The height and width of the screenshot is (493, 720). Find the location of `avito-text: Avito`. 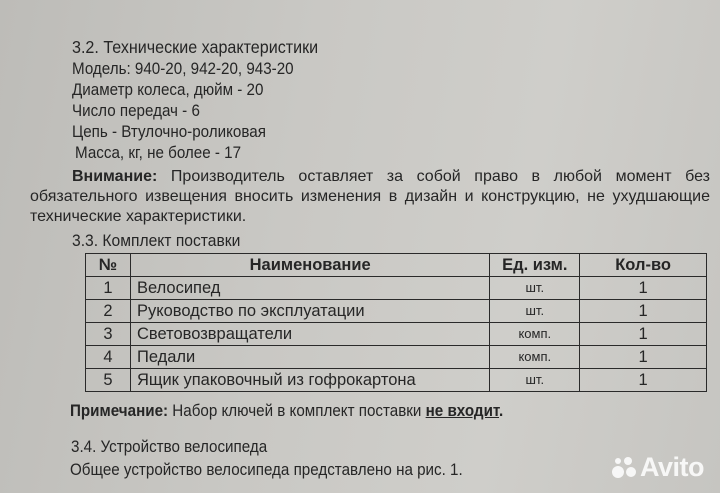

avito-text: Avito is located at coordinates (672, 467).